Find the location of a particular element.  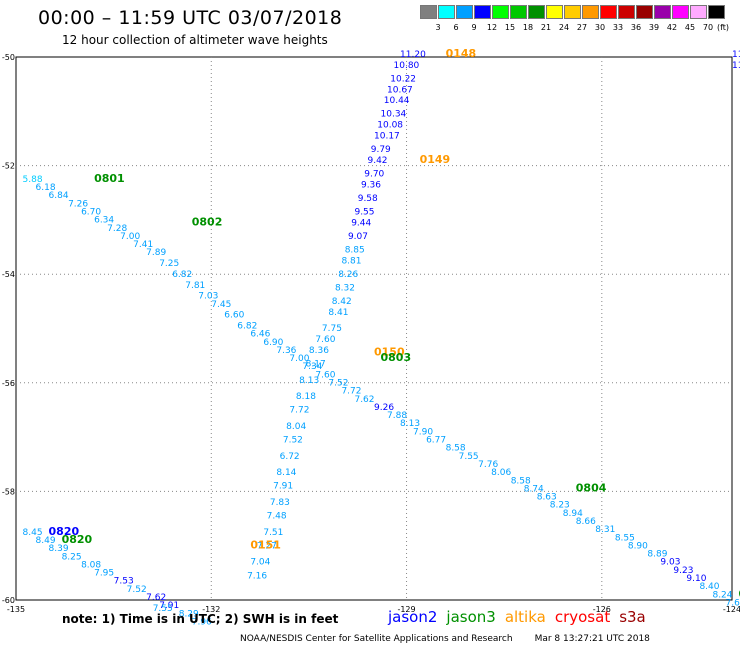

wave-height-label: 8.89 is located at coordinates (657, 555).